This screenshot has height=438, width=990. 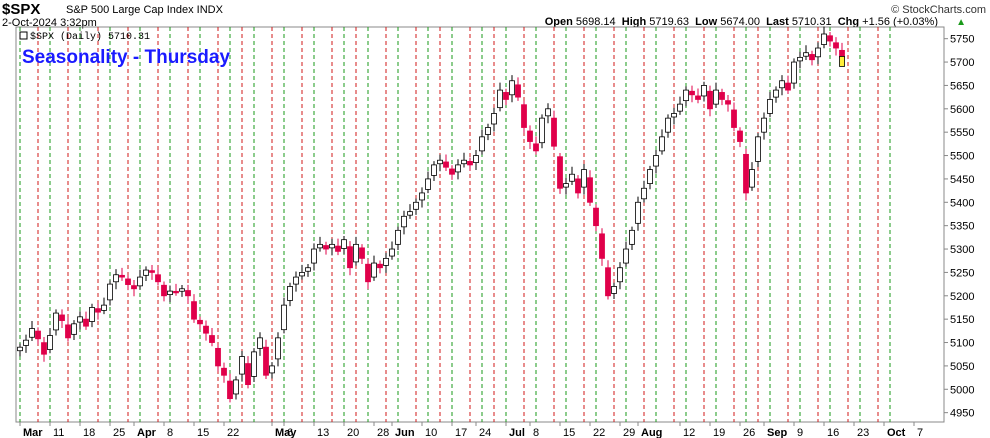 What do you see at coordinates (962, 273) in the screenshot?
I see `y-tick-label: 5250` at bounding box center [962, 273].